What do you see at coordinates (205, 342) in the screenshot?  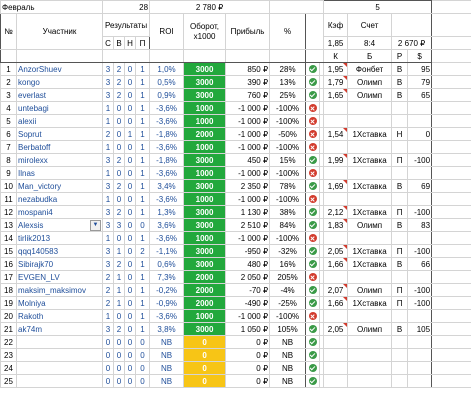 I see `turnover-value: 0` at bounding box center [205, 342].